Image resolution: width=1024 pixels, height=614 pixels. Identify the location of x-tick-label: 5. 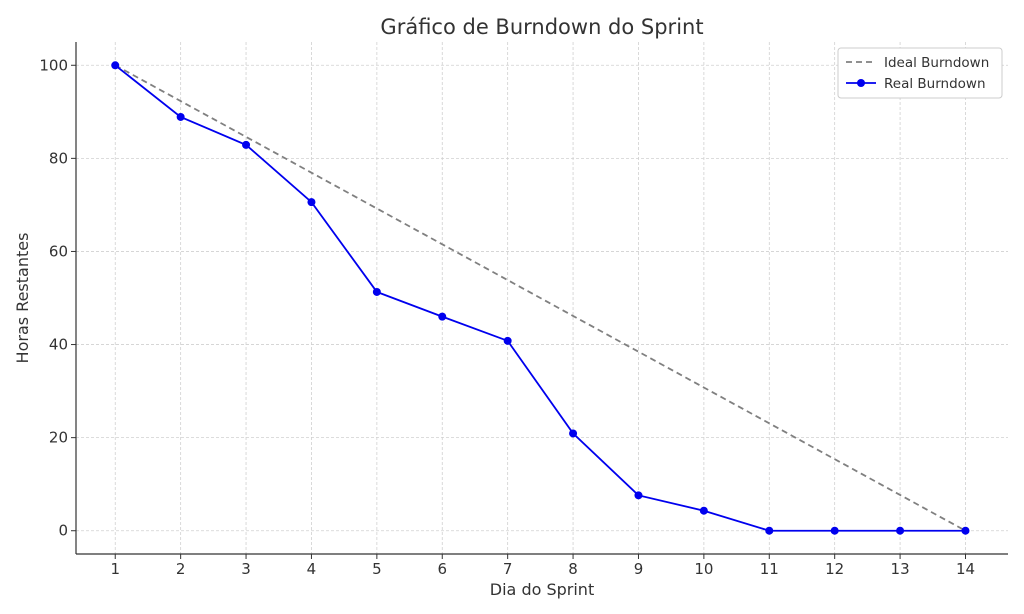
(377, 569).